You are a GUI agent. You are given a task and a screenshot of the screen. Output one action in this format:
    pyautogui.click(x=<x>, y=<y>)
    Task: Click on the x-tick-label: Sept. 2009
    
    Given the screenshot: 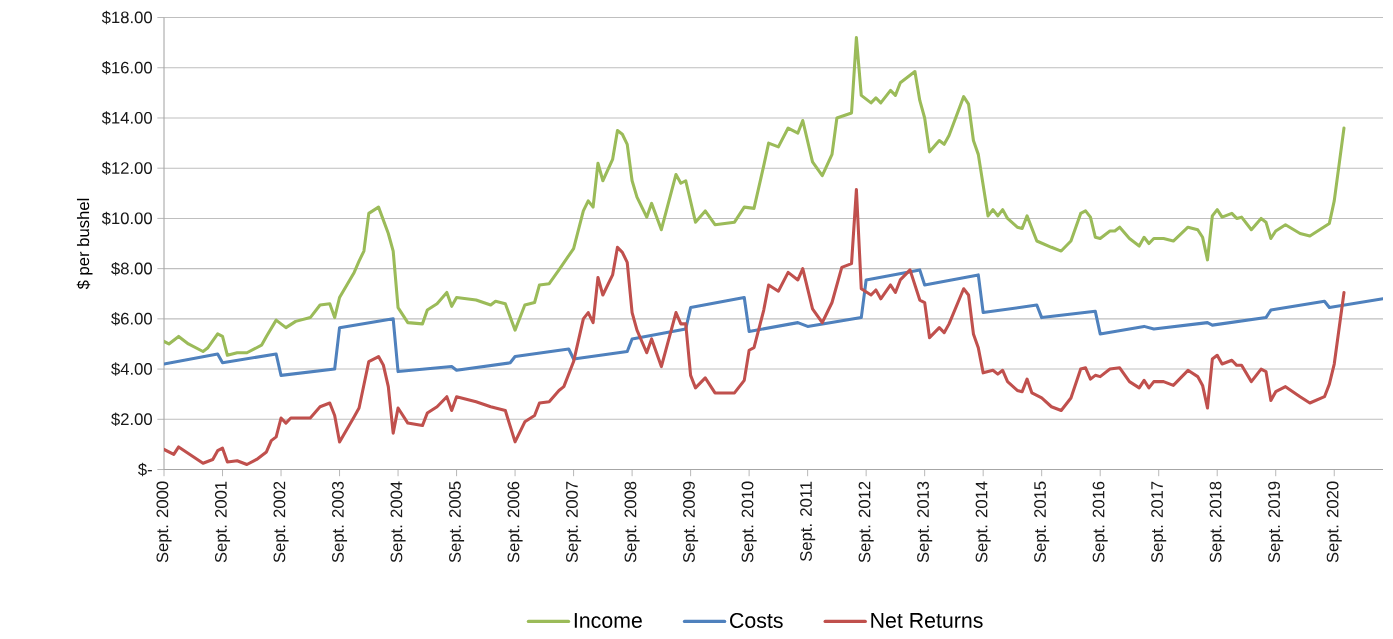 What is the action you would take?
    pyautogui.click(x=691, y=522)
    